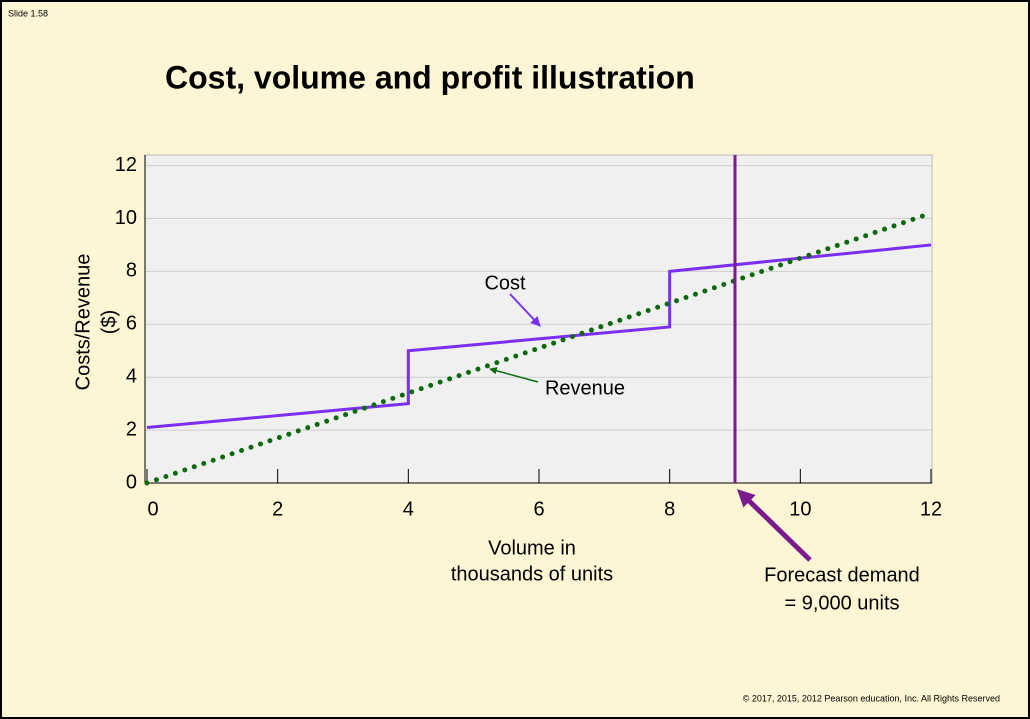  I want to click on y-tick-label: 12, so click(126, 165).